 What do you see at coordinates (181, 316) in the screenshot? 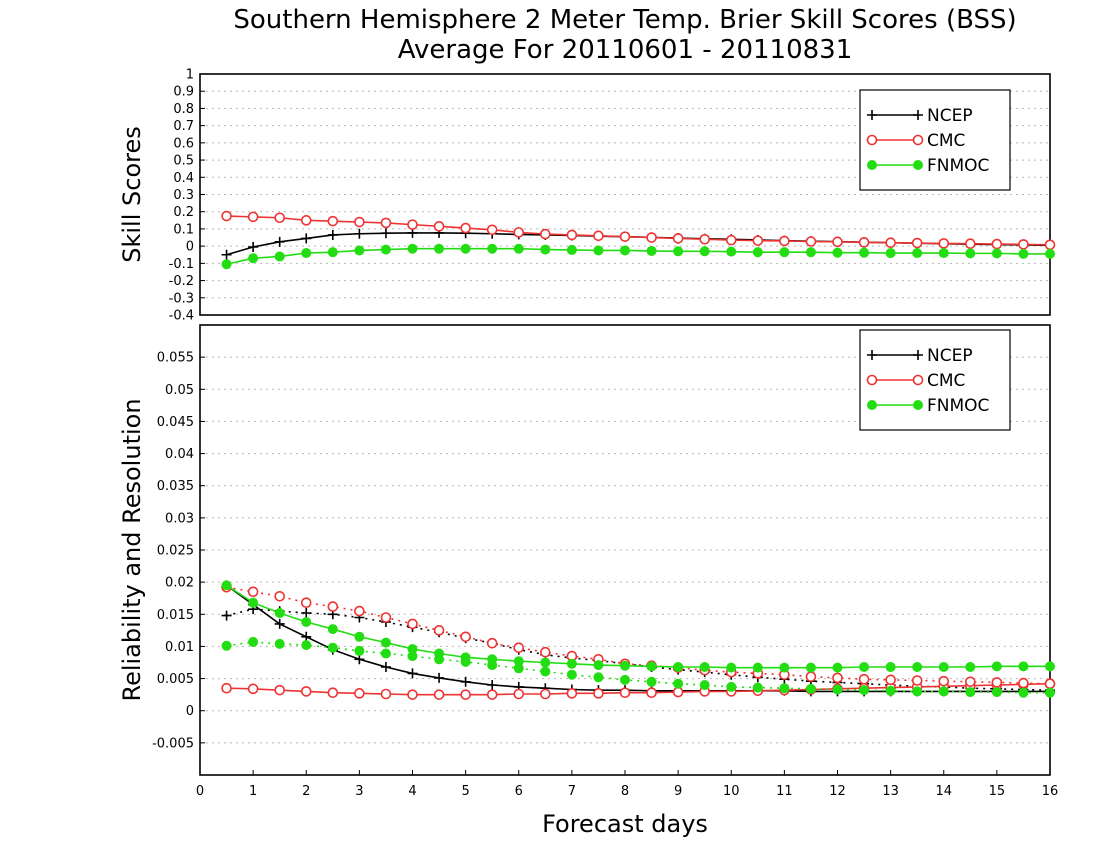
I see `y-tick-label: -0.4` at bounding box center [181, 316].